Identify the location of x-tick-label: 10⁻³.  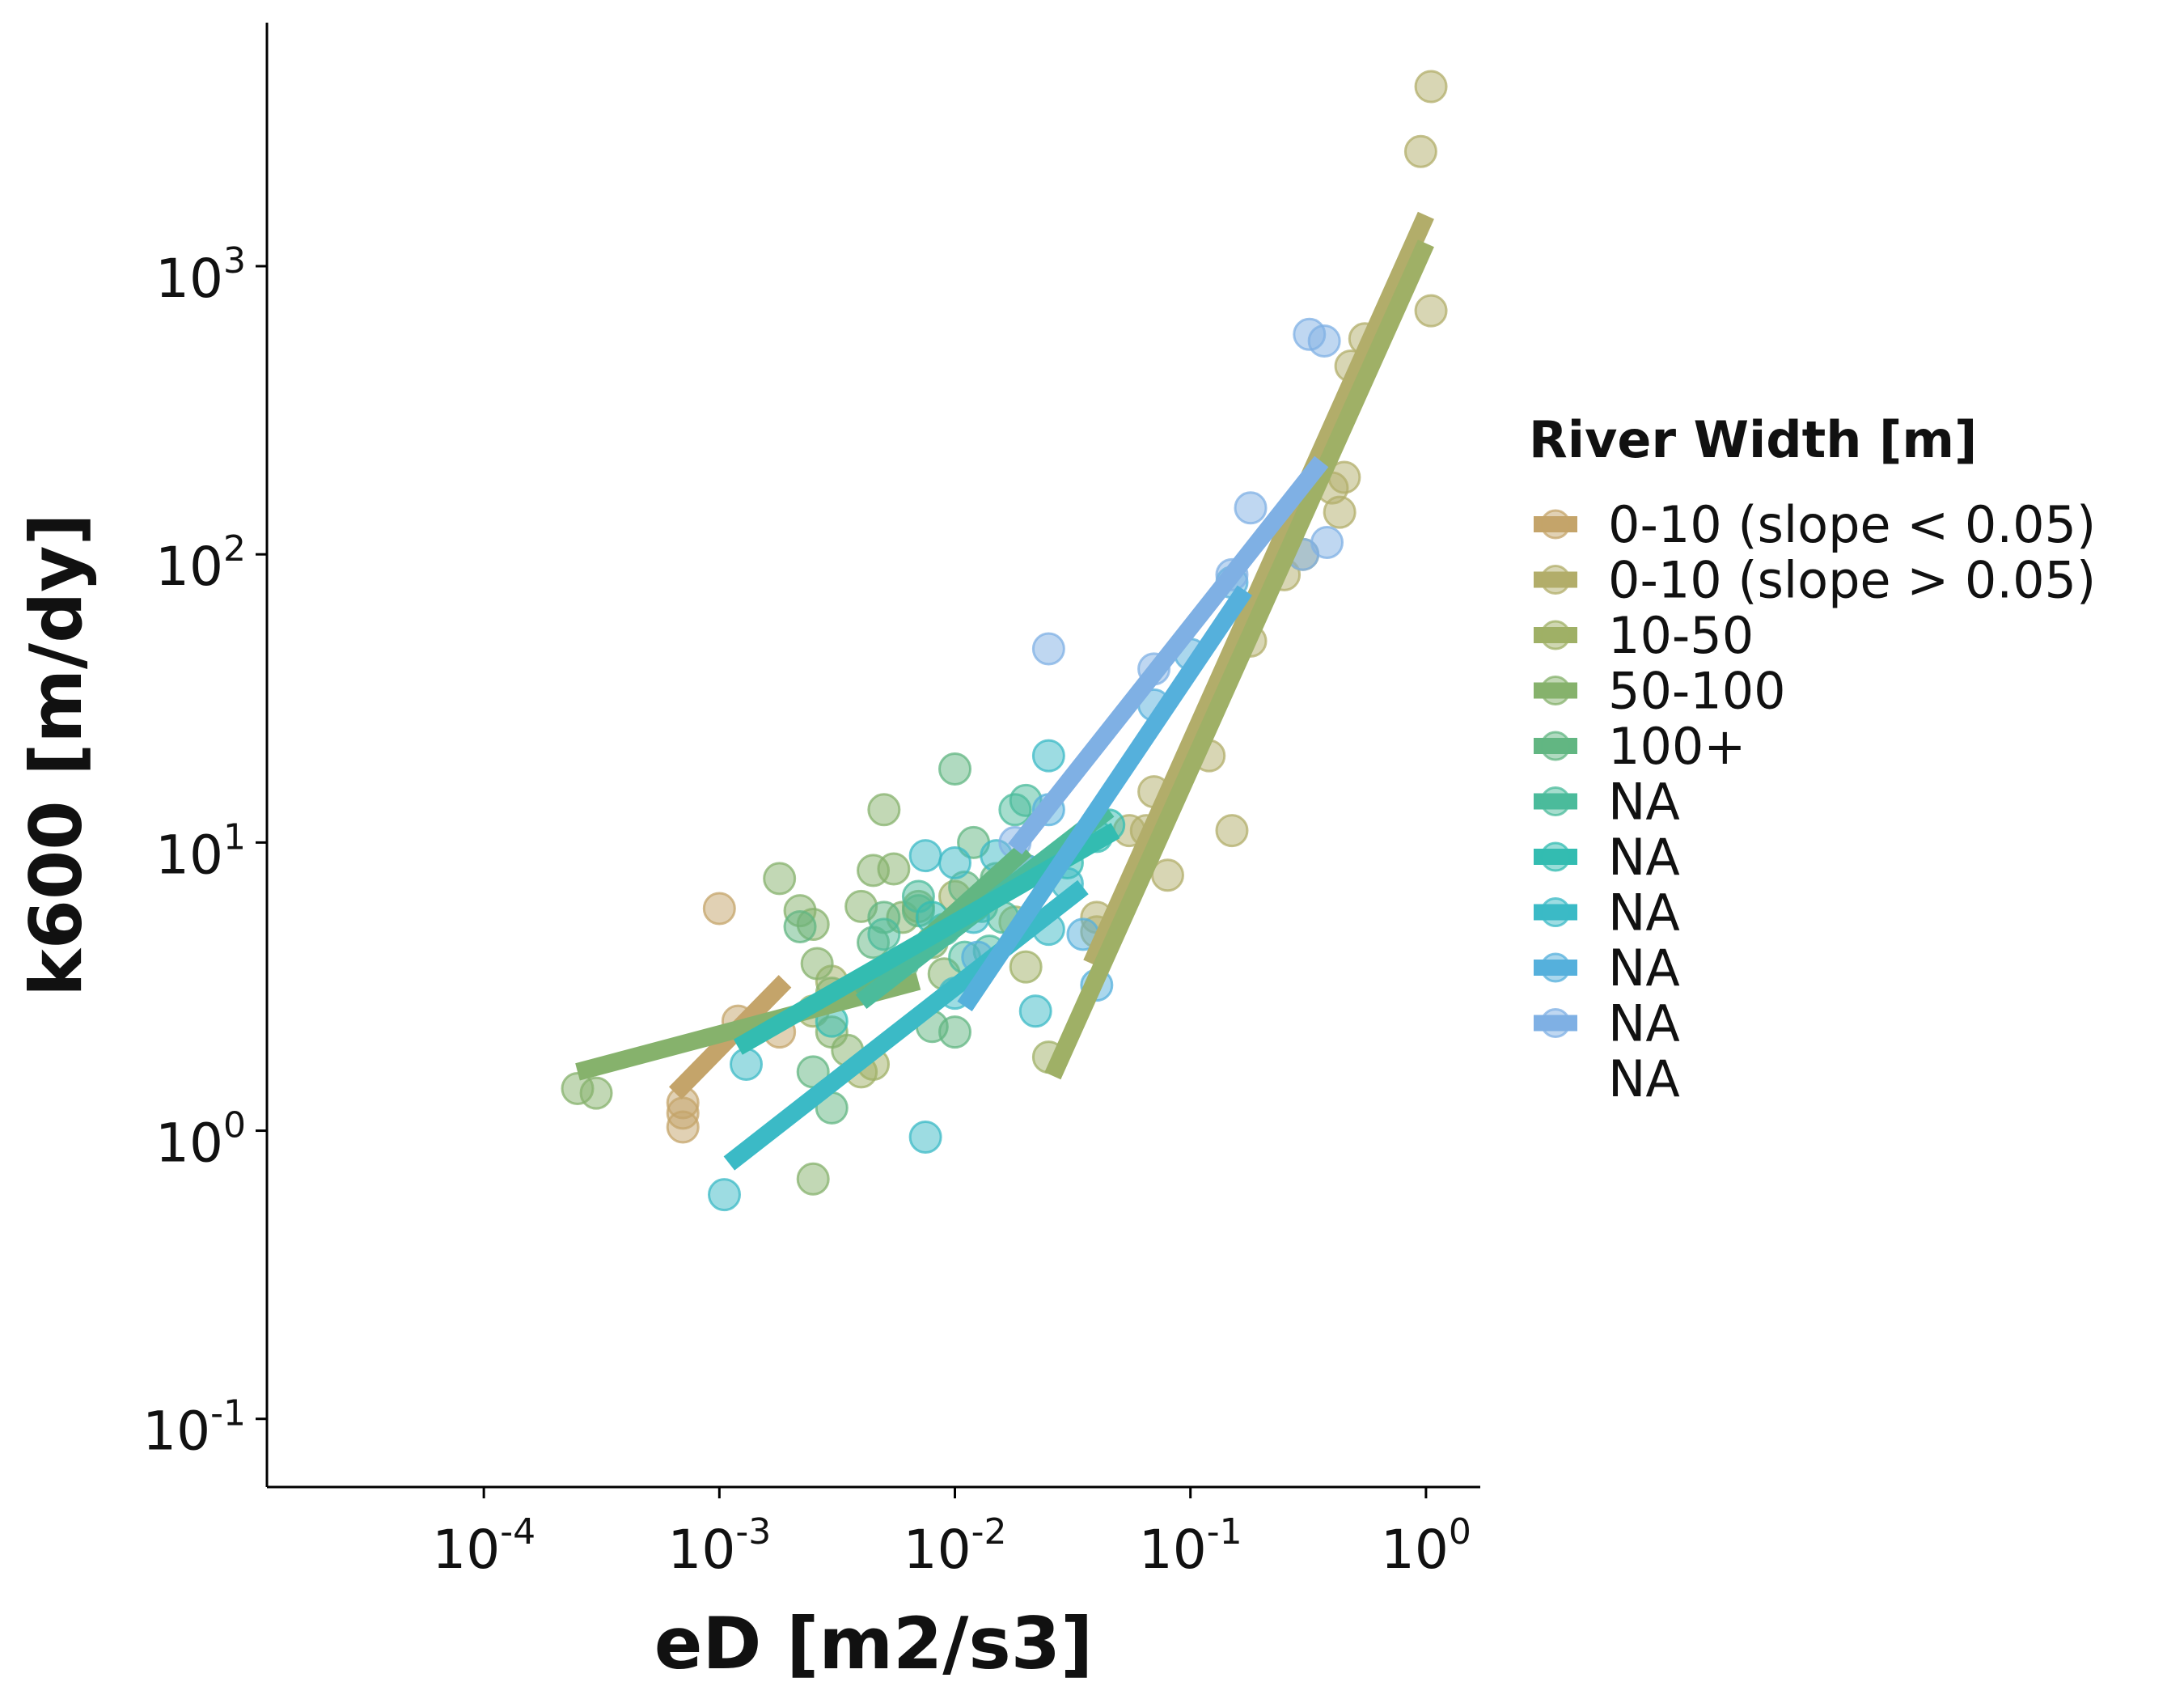
(719, 1546).